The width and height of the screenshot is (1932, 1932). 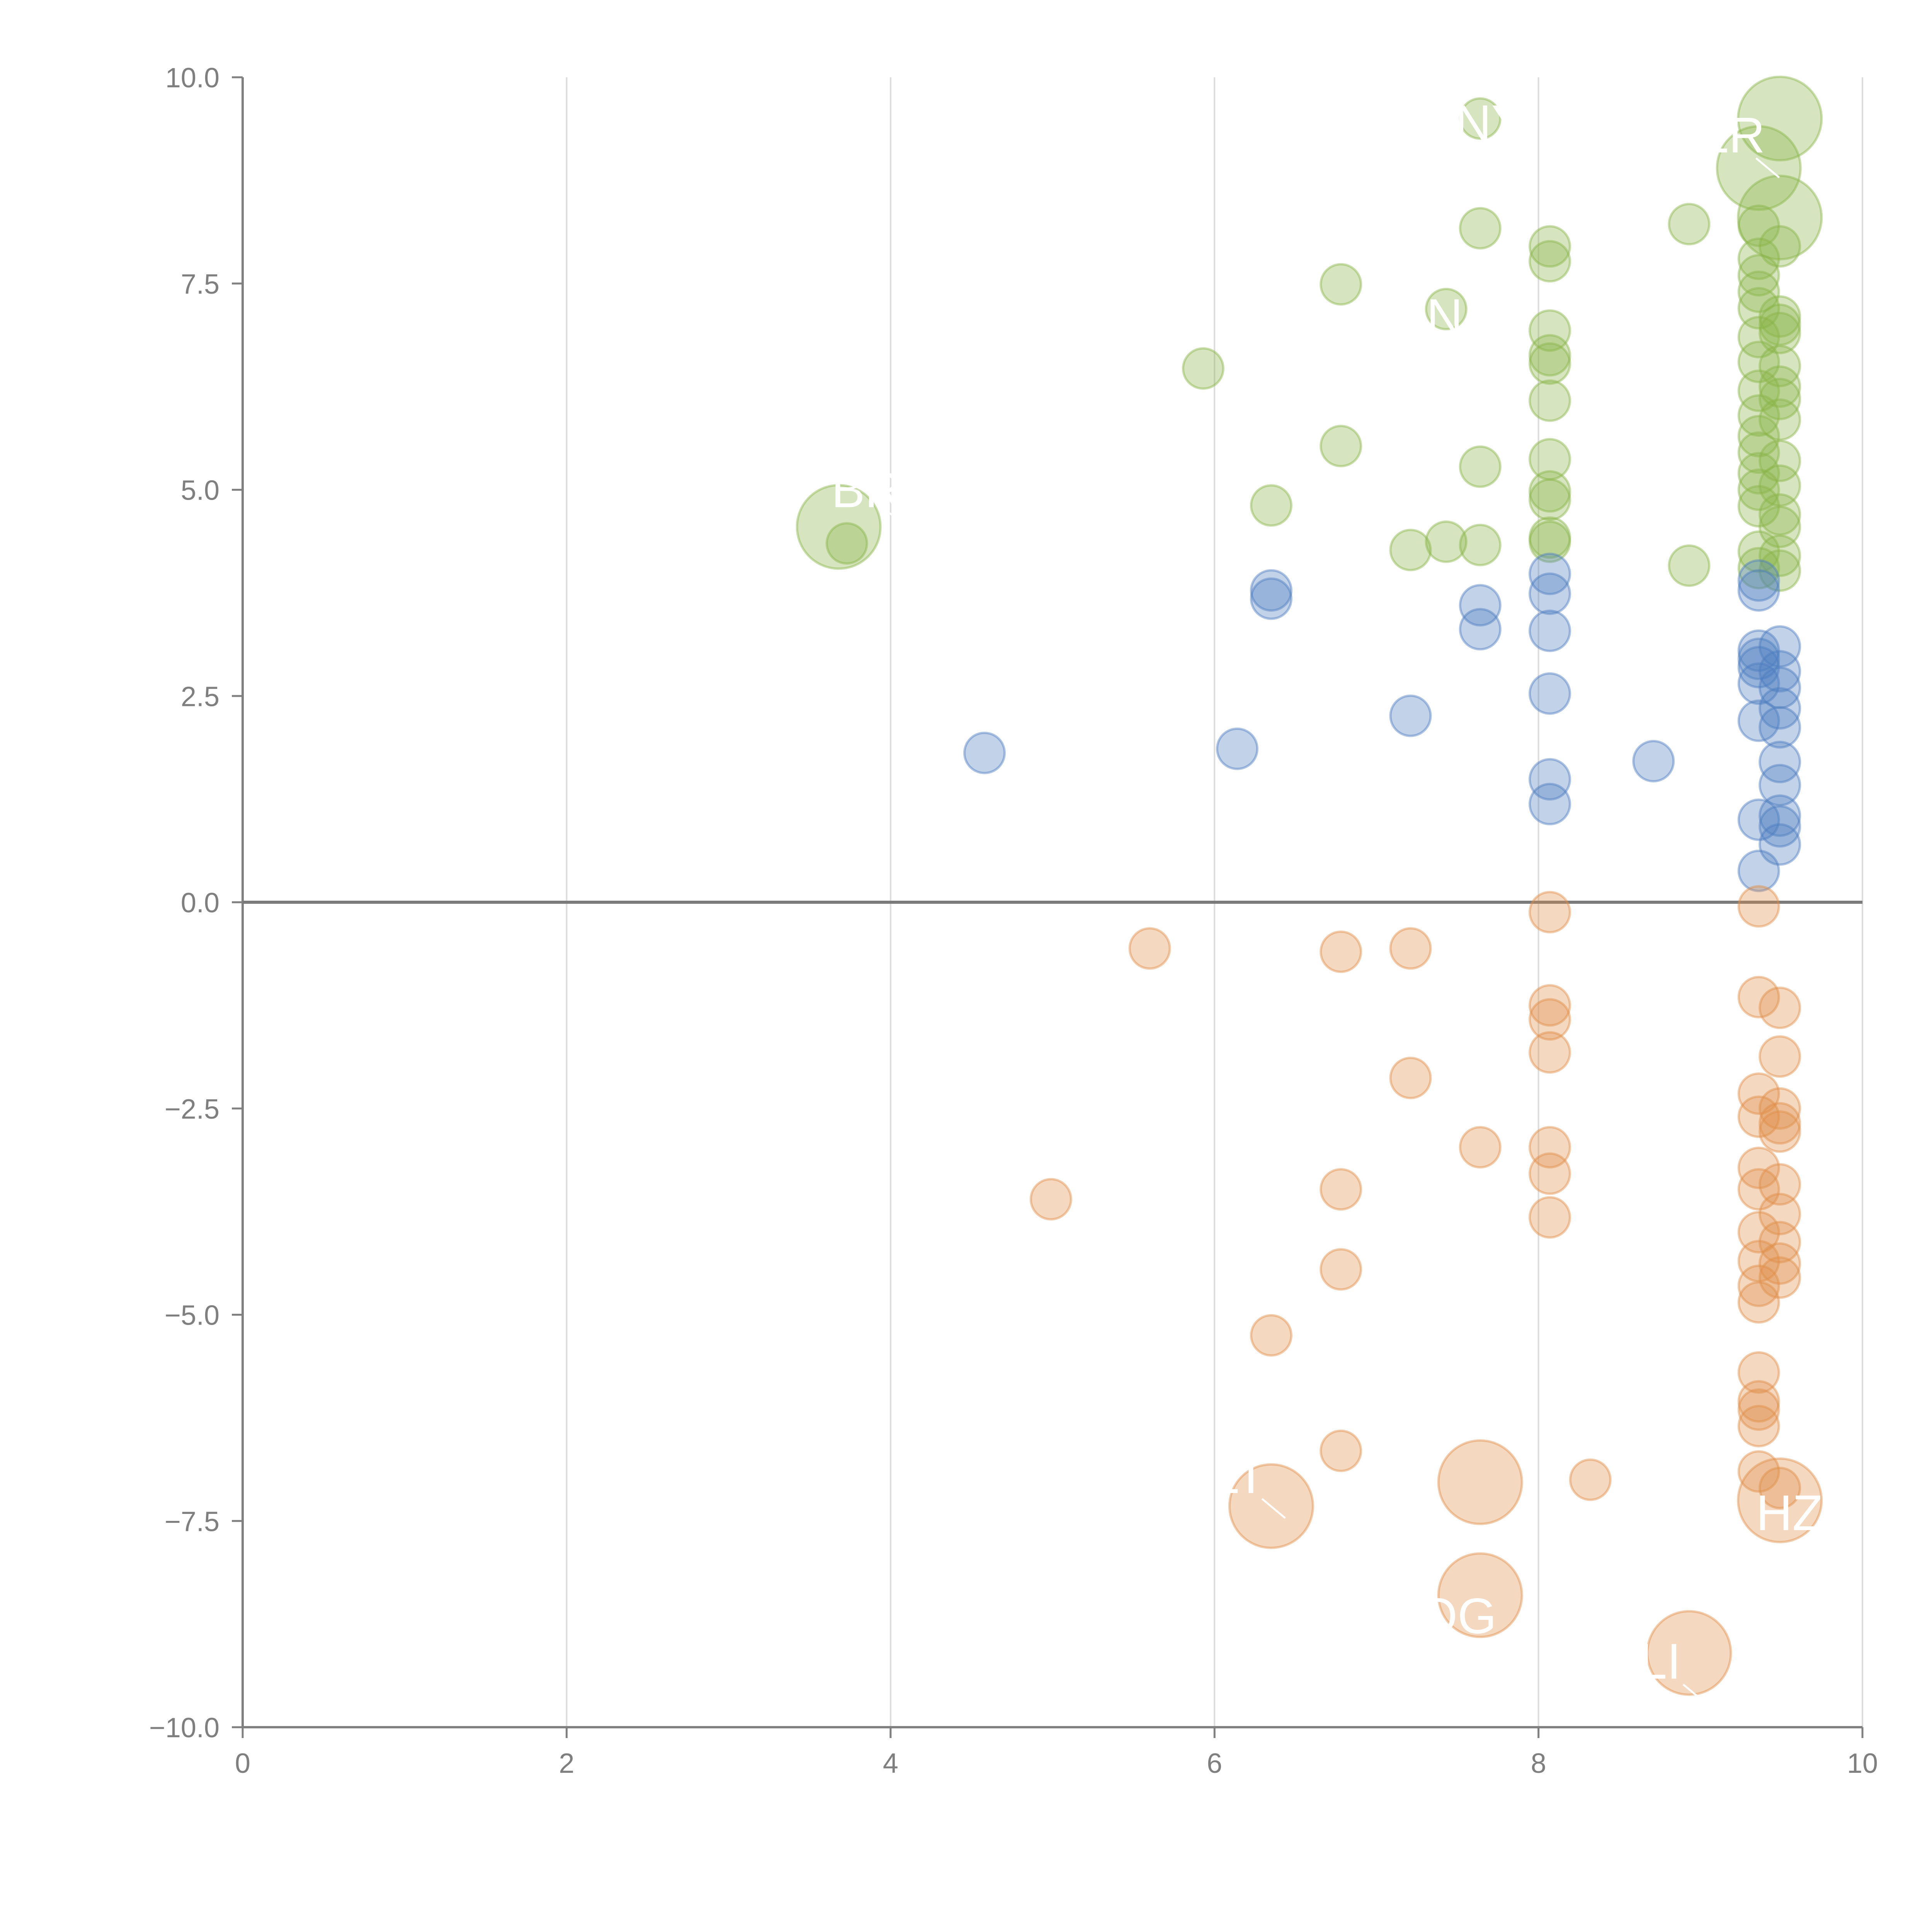 What do you see at coordinates (1426, 316) in the screenshot?
I see `point-label: ON` at bounding box center [1426, 316].